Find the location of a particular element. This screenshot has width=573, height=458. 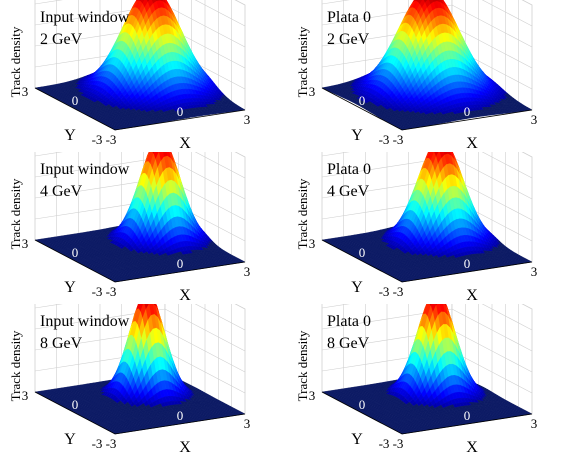

surface-plot-panel: -3 0 3 -3 0 3 X Y Track density Plata 0 2 GeV is located at coordinates (416, 76).